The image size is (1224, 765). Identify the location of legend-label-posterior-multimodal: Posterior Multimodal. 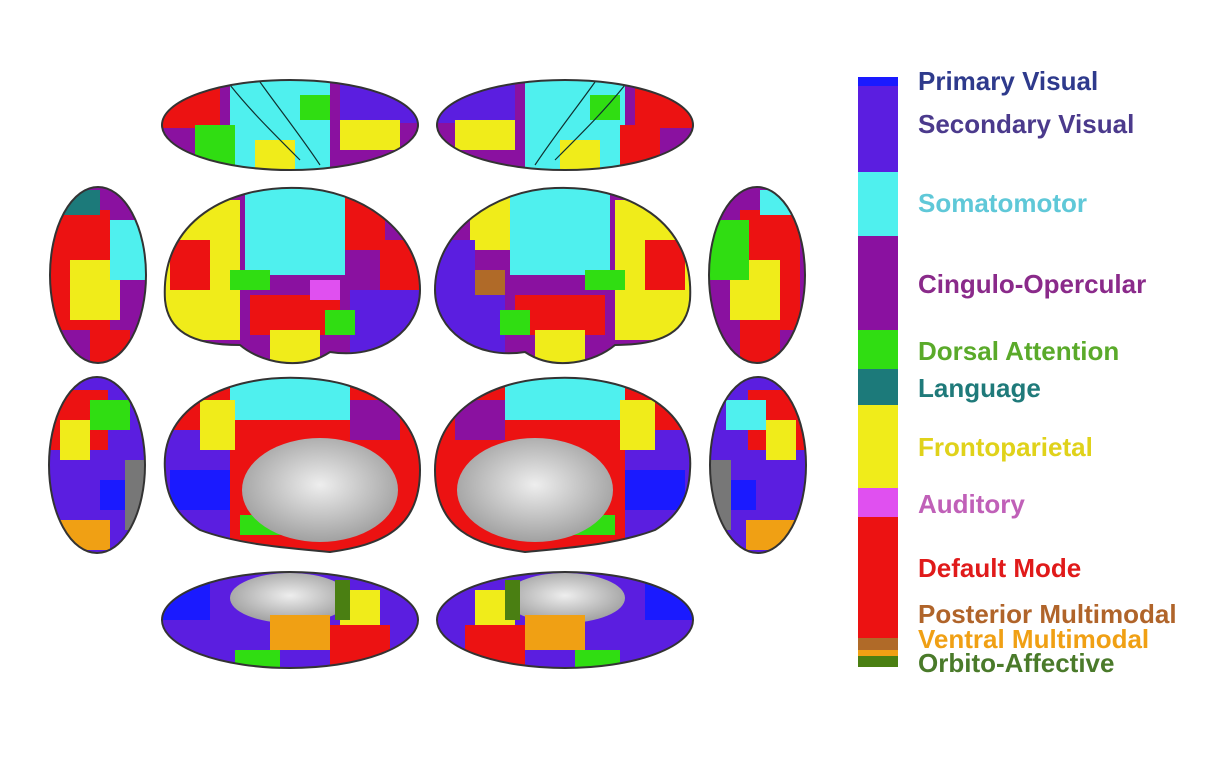
(1047, 614).